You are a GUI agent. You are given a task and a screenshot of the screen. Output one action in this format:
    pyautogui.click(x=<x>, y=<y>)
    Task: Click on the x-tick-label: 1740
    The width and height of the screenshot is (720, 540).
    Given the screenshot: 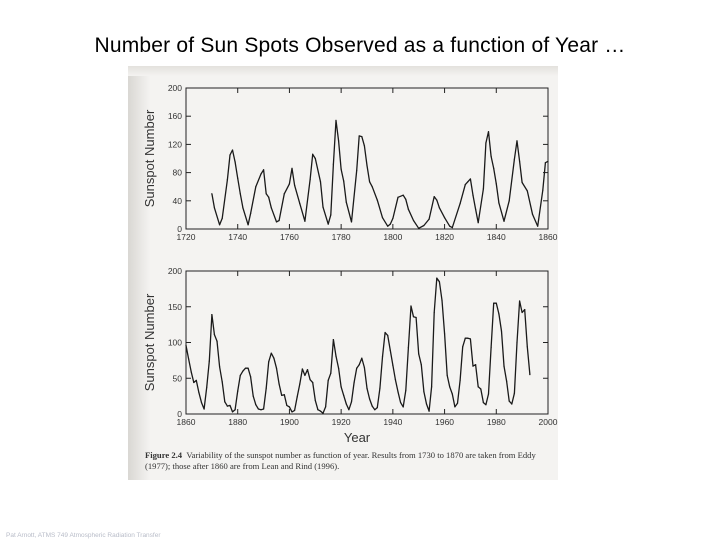 What is the action you would take?
    pyautogui.click(x=237, y=237)
    